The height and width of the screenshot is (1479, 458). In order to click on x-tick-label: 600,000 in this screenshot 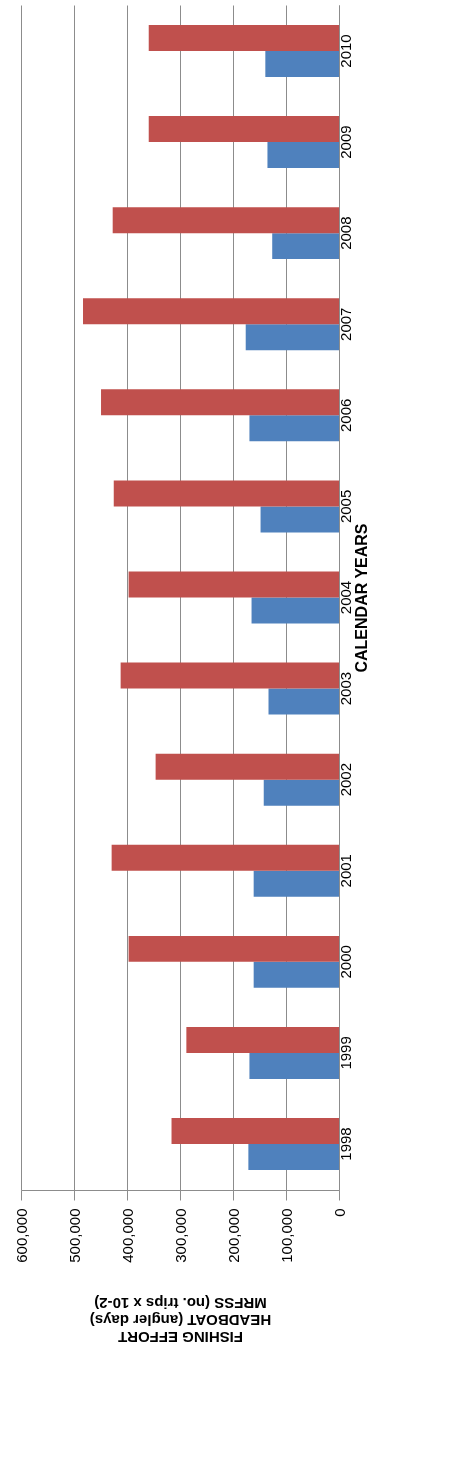, I will do `click(21, 1235)`.